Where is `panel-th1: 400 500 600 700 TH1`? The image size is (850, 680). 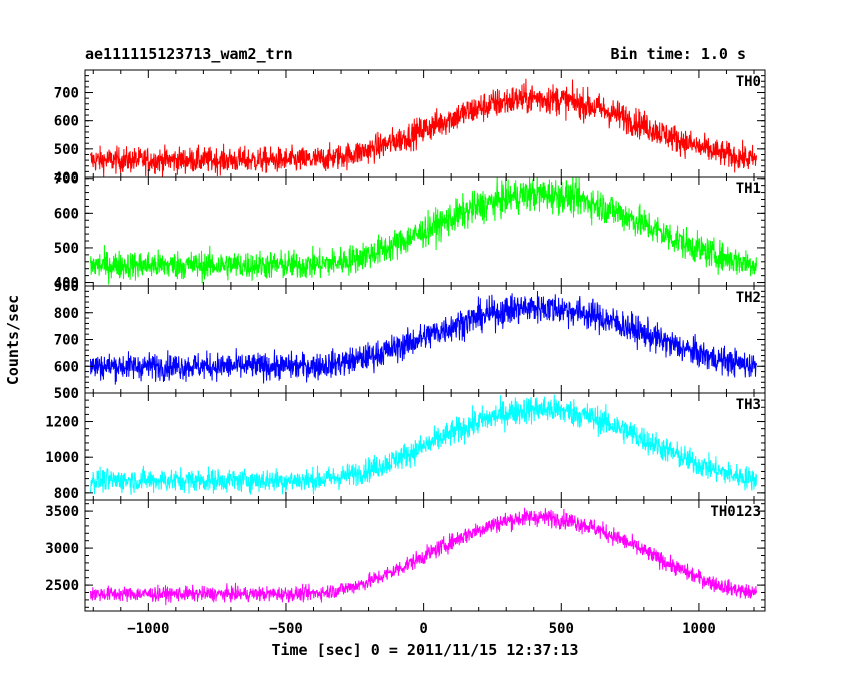
panel-th1: 400 500 600 700 TH1 is located at coordinates (410, 232).